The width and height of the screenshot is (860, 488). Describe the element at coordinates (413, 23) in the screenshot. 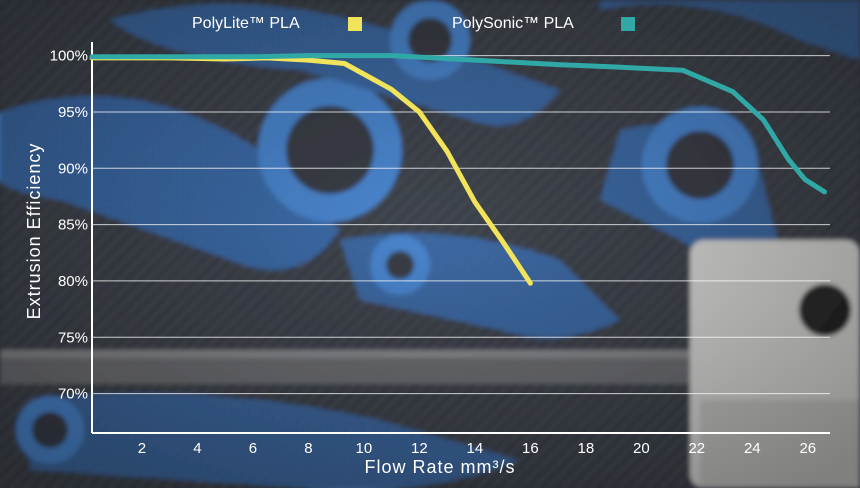

I see `legend: PolyLite™ PLA PolySonic™ PLA` at that location.